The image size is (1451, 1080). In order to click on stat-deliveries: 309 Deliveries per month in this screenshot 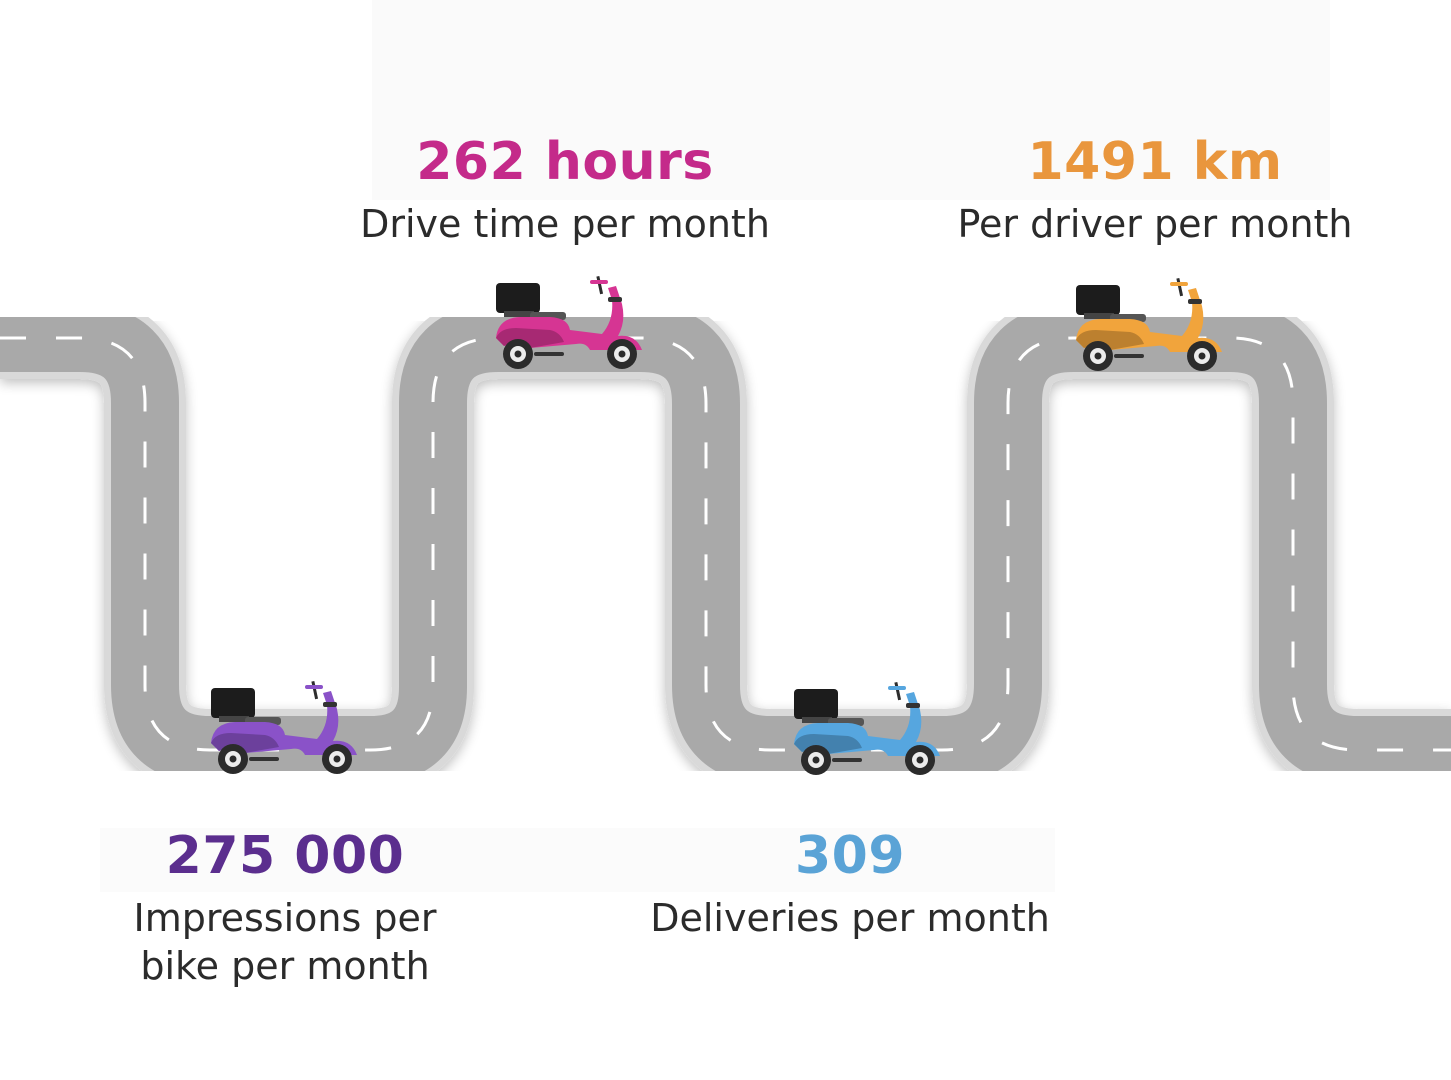, I will do `click(850, 884)`.